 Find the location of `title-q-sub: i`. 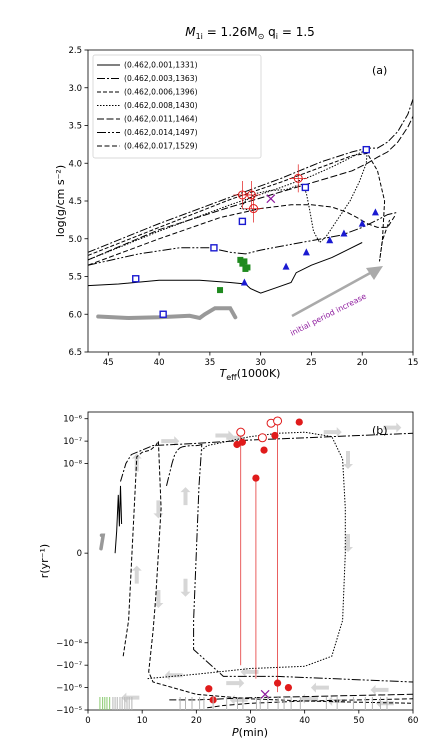

title-q-sub: i is located at coordinates (277, 36).